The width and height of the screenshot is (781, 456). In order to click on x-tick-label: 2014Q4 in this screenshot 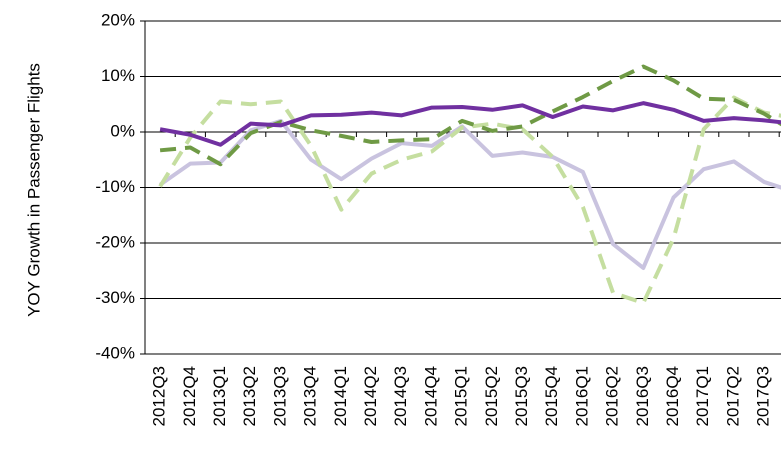, I will do `click(430, 396)`.